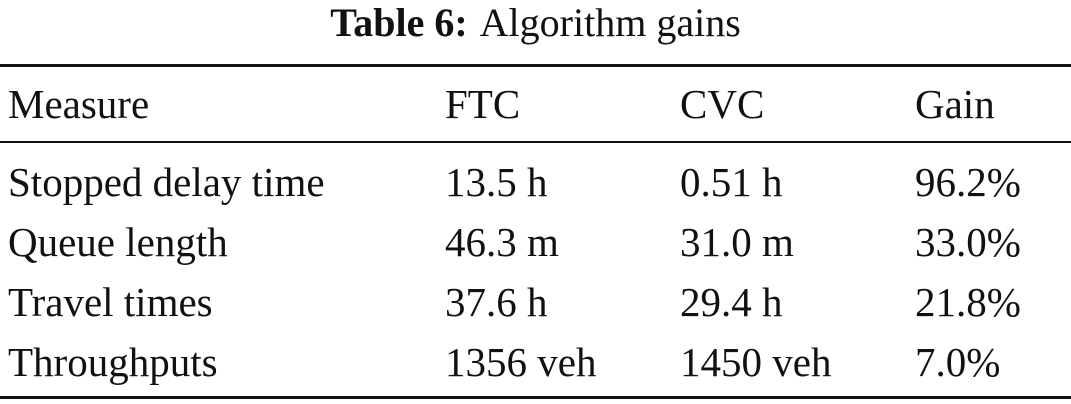  Describe the element at coordinates (496, 302) in the screenshot. I see `cell: 37.6 h` at that location.